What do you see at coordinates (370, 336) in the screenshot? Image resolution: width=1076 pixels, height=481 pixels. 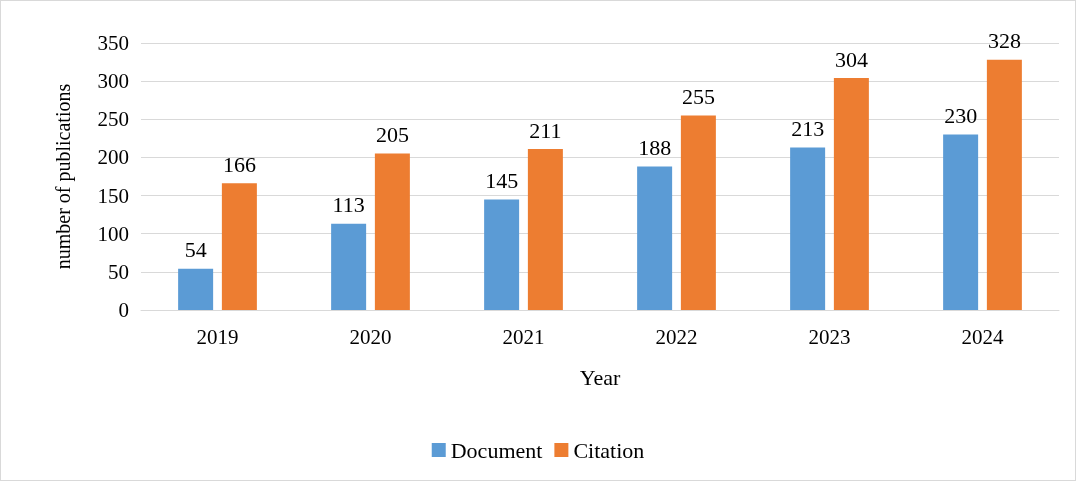 I see `x-tick-label: 2020` at bounding box center [370, 336].